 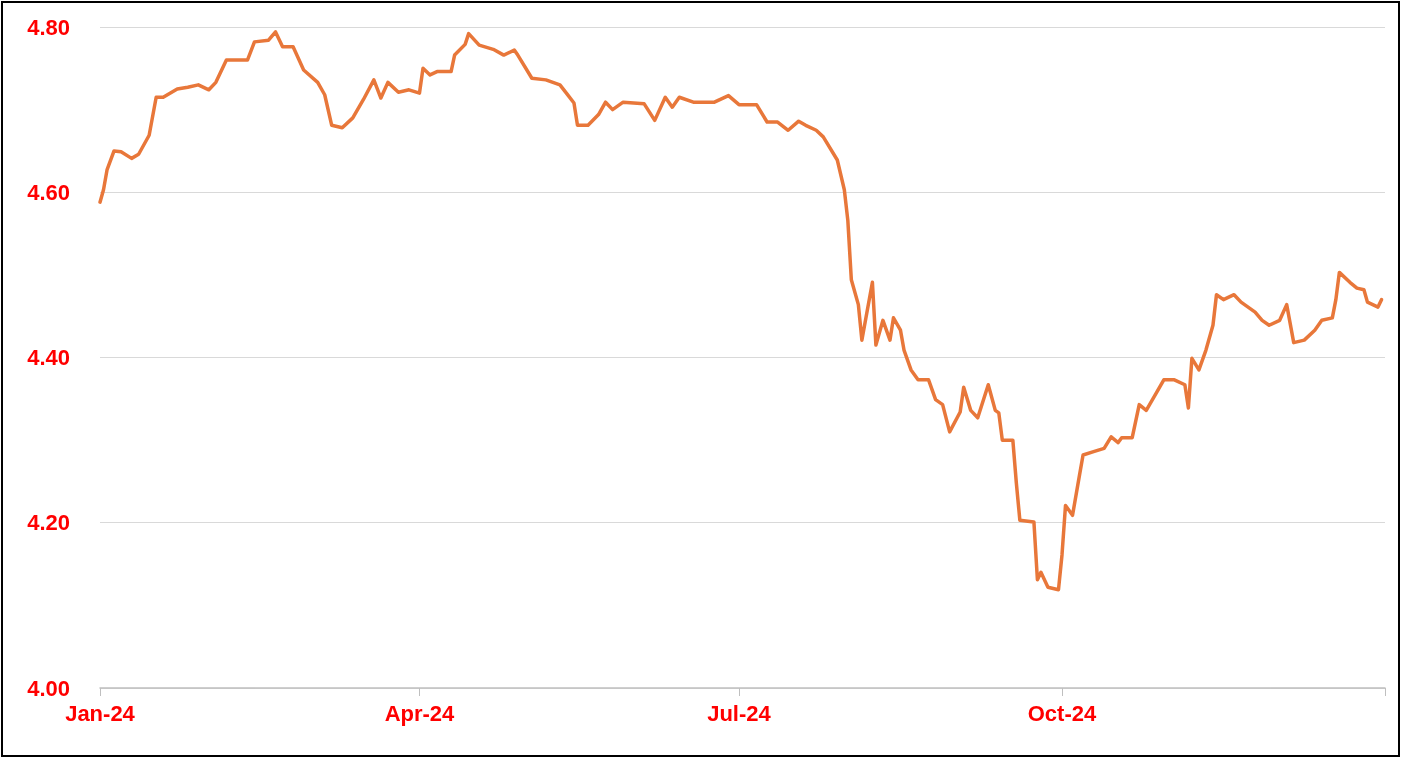 What do you see at coordinates (100, 713) in the screenshot?
I see `x-tick-label: Jan-24` at bounding box center [100, 713].